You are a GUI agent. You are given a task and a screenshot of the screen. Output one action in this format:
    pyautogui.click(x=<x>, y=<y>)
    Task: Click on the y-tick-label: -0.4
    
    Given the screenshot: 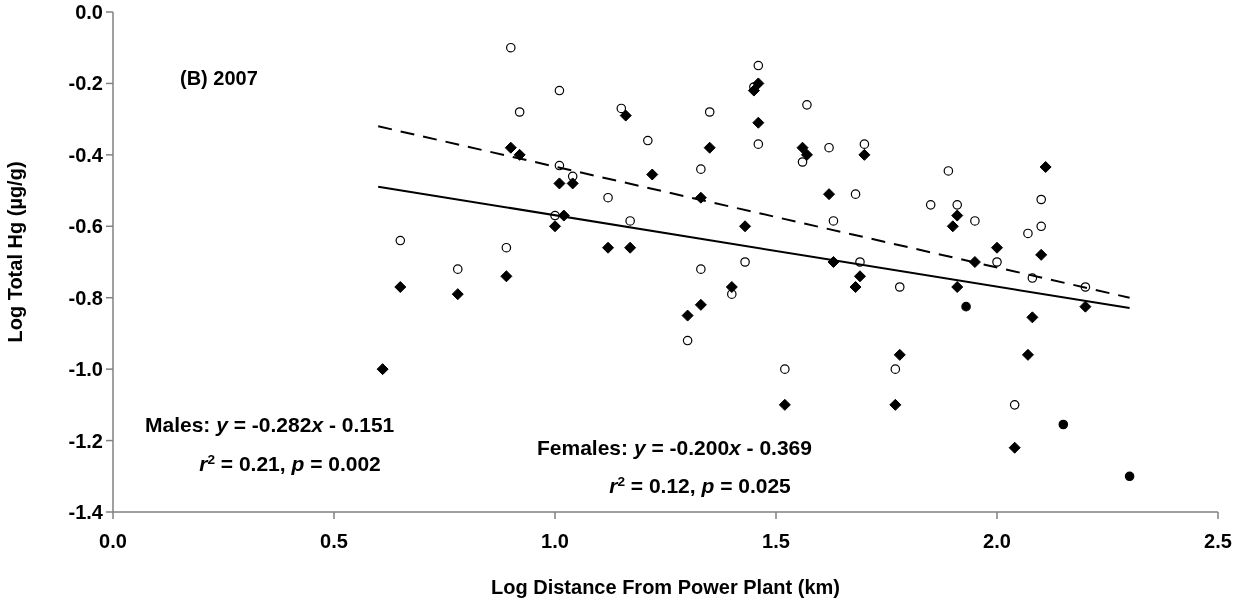 What is the action you would take?
    pyautogui.click(x=86, y=154)
    